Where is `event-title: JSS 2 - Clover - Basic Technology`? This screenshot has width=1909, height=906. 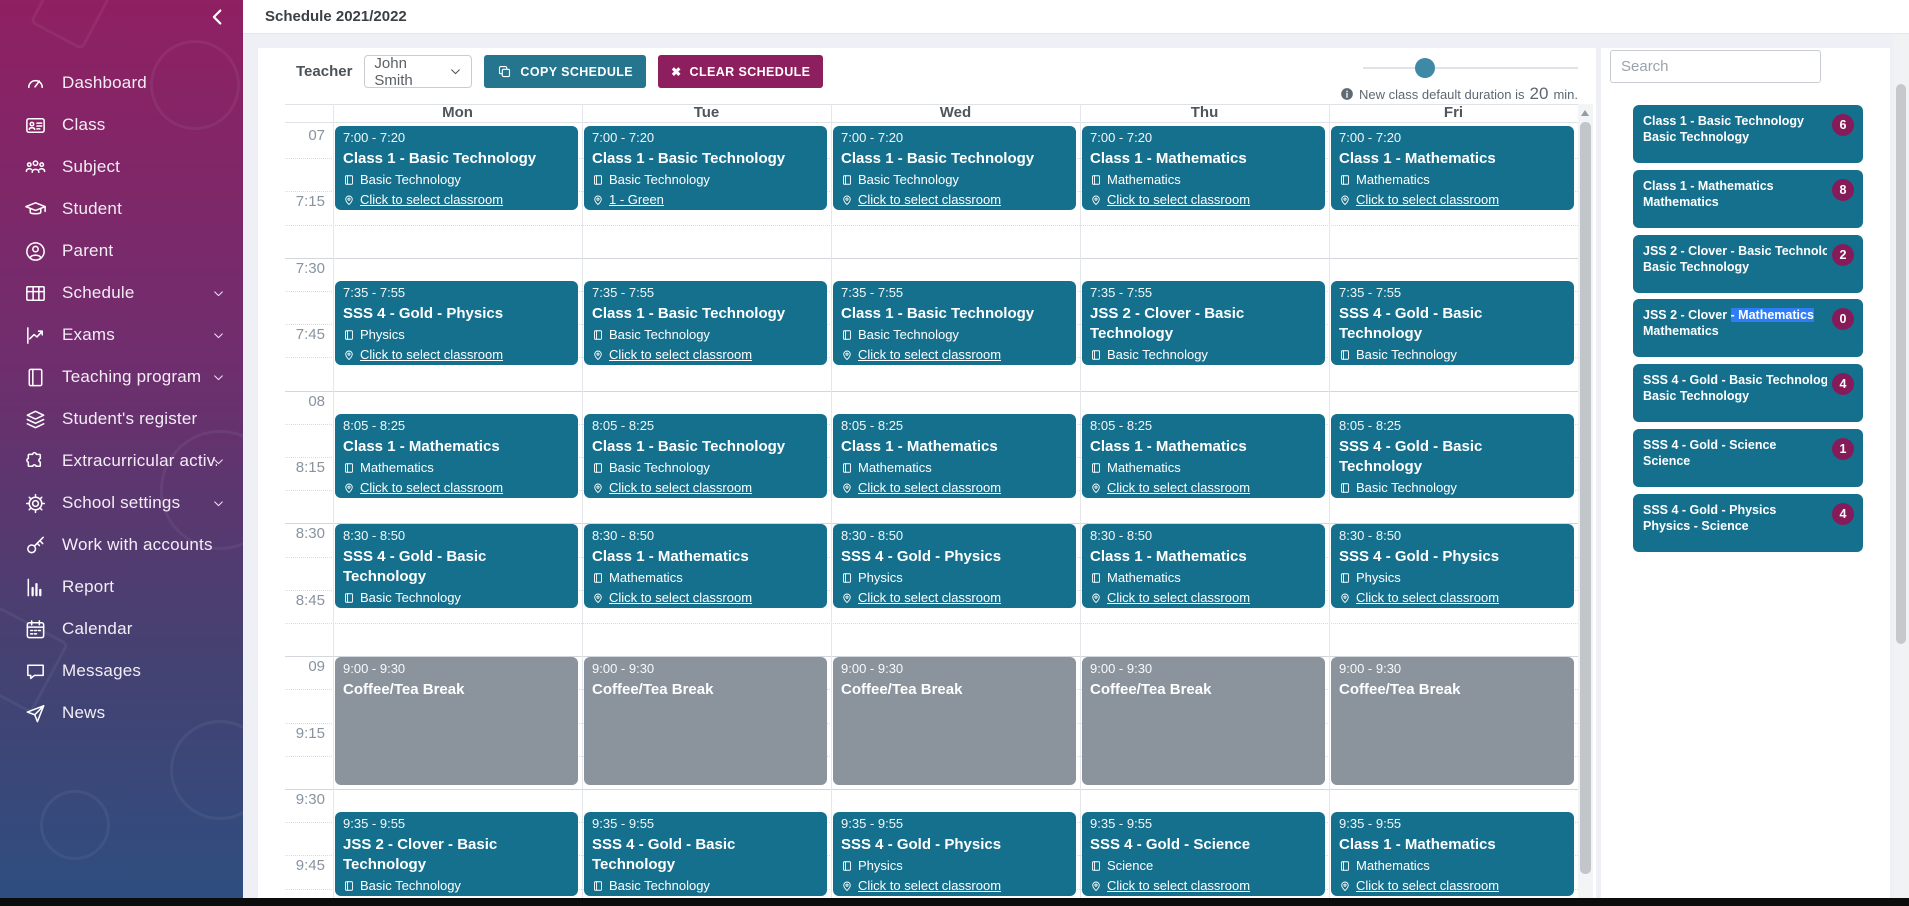
event-title: JSS 2 - Clover - Basic Technology is located at coordinates (1167, 323).